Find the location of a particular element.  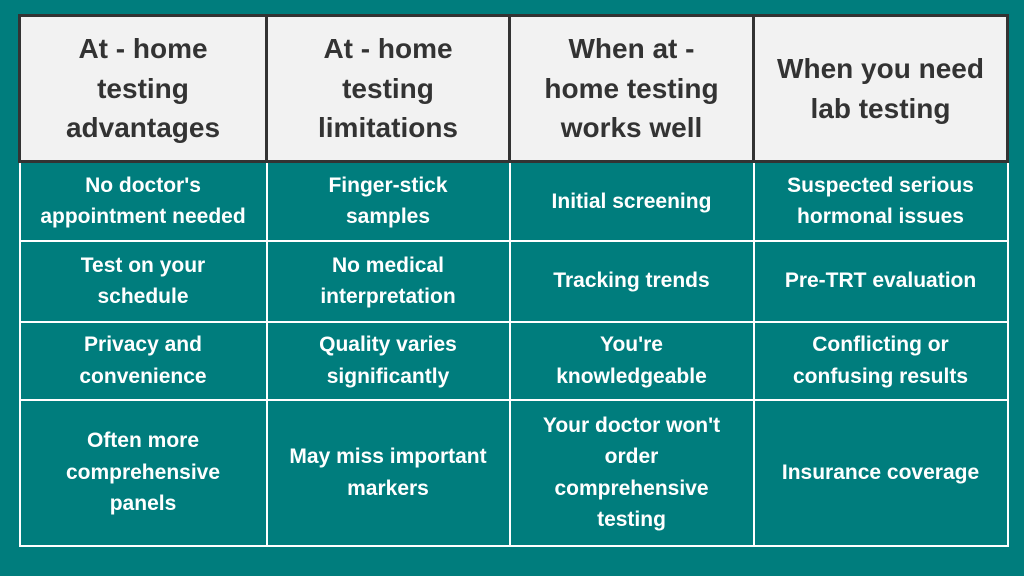

column-header-at-home-advantages: At - home testing advantages is located at coordinates (143, 88).